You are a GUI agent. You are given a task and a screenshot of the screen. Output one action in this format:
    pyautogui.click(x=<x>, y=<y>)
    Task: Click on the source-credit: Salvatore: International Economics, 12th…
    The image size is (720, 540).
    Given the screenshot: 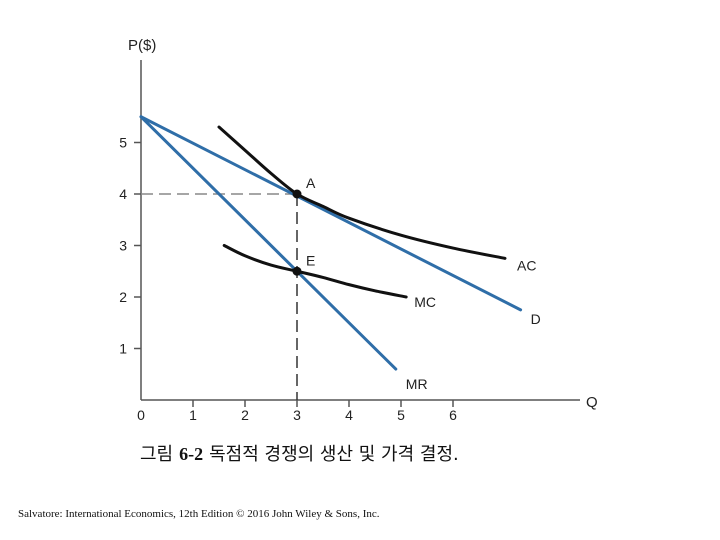 What is the action you would take?
    pyautogui.click(x=199, y=514)
    